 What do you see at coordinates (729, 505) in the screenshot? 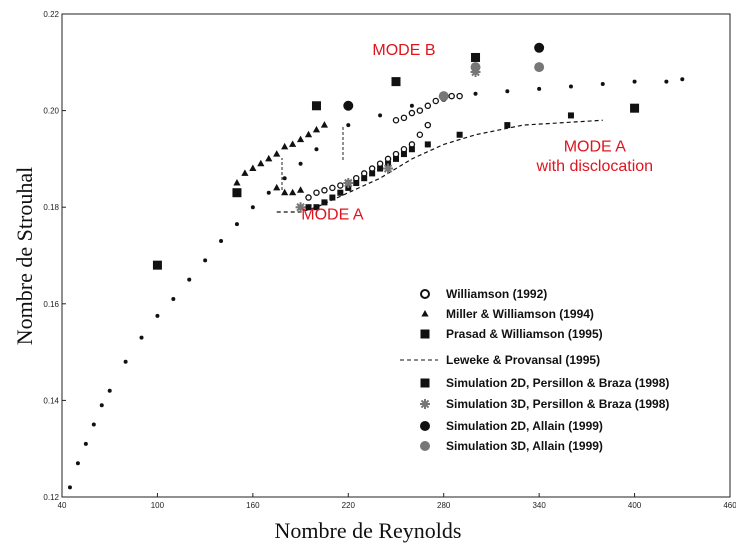
I see `x-tick-label: 460` at bounding box center [729, 505].